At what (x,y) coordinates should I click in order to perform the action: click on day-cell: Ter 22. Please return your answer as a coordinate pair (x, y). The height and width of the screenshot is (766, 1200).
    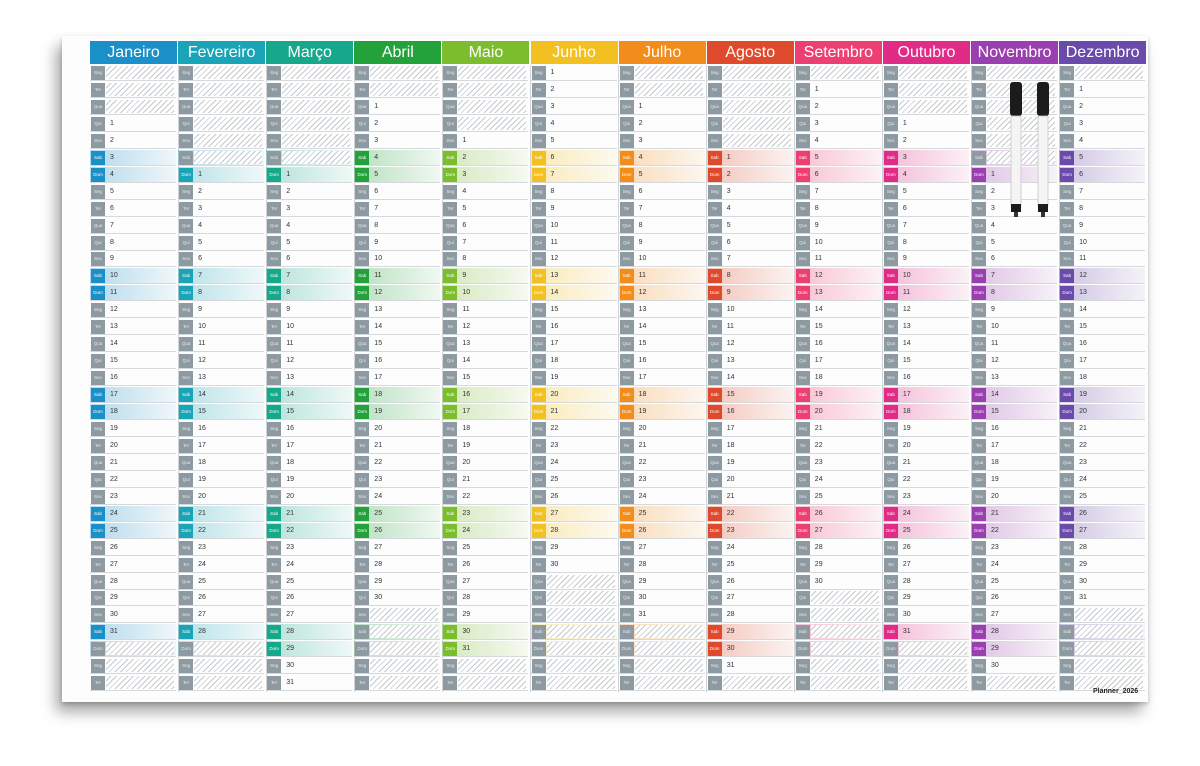
    Looking at the image, I should click on (837, 446).